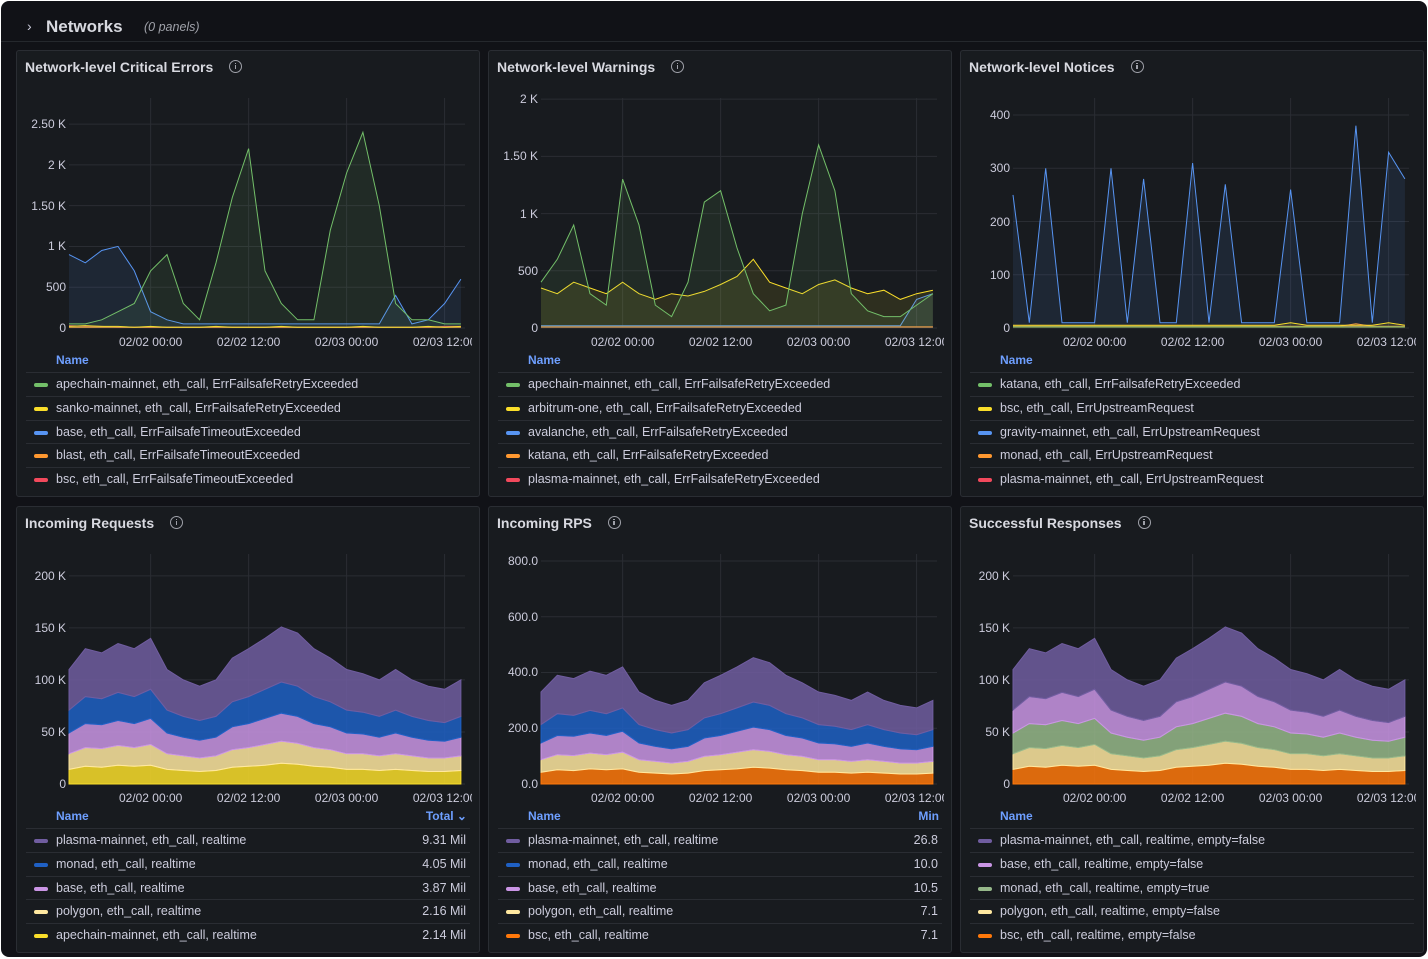  What do you see at coordinates (48, 205) in the screenshot?
I see `y-tick-label: 1.50 K` at bounding box center [48, 205].